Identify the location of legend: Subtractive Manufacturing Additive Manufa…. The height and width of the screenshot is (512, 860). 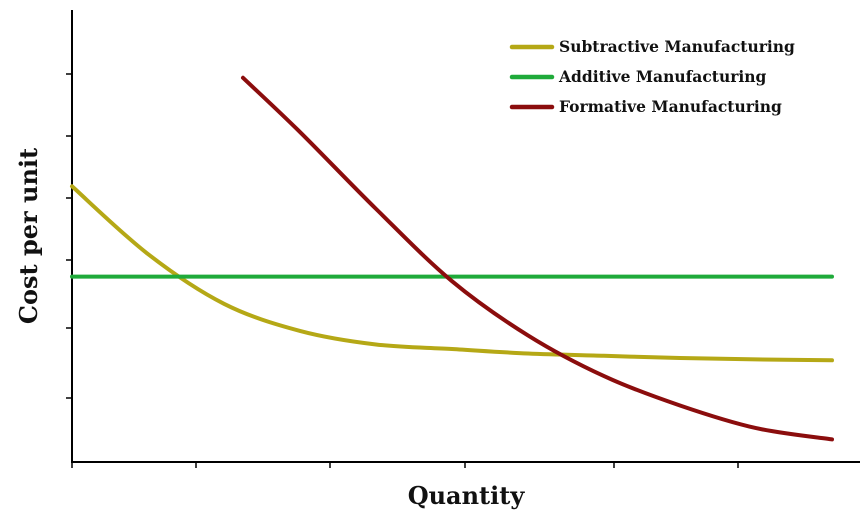
(652, 76).